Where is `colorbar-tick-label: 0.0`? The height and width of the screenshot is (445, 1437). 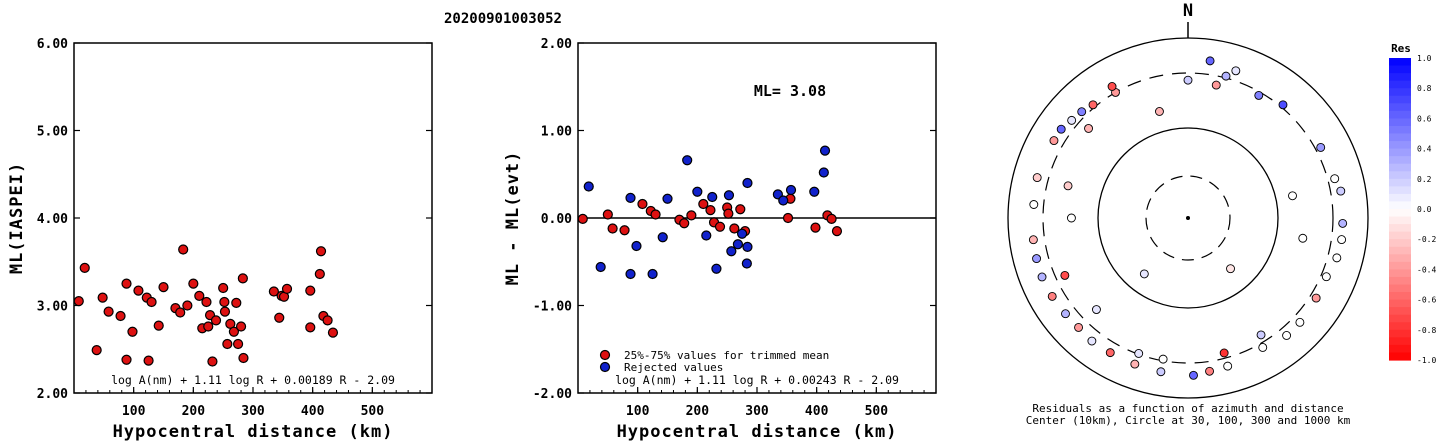 colorbar-tick-label: 0.0 is located at coordinates (1424, 209).